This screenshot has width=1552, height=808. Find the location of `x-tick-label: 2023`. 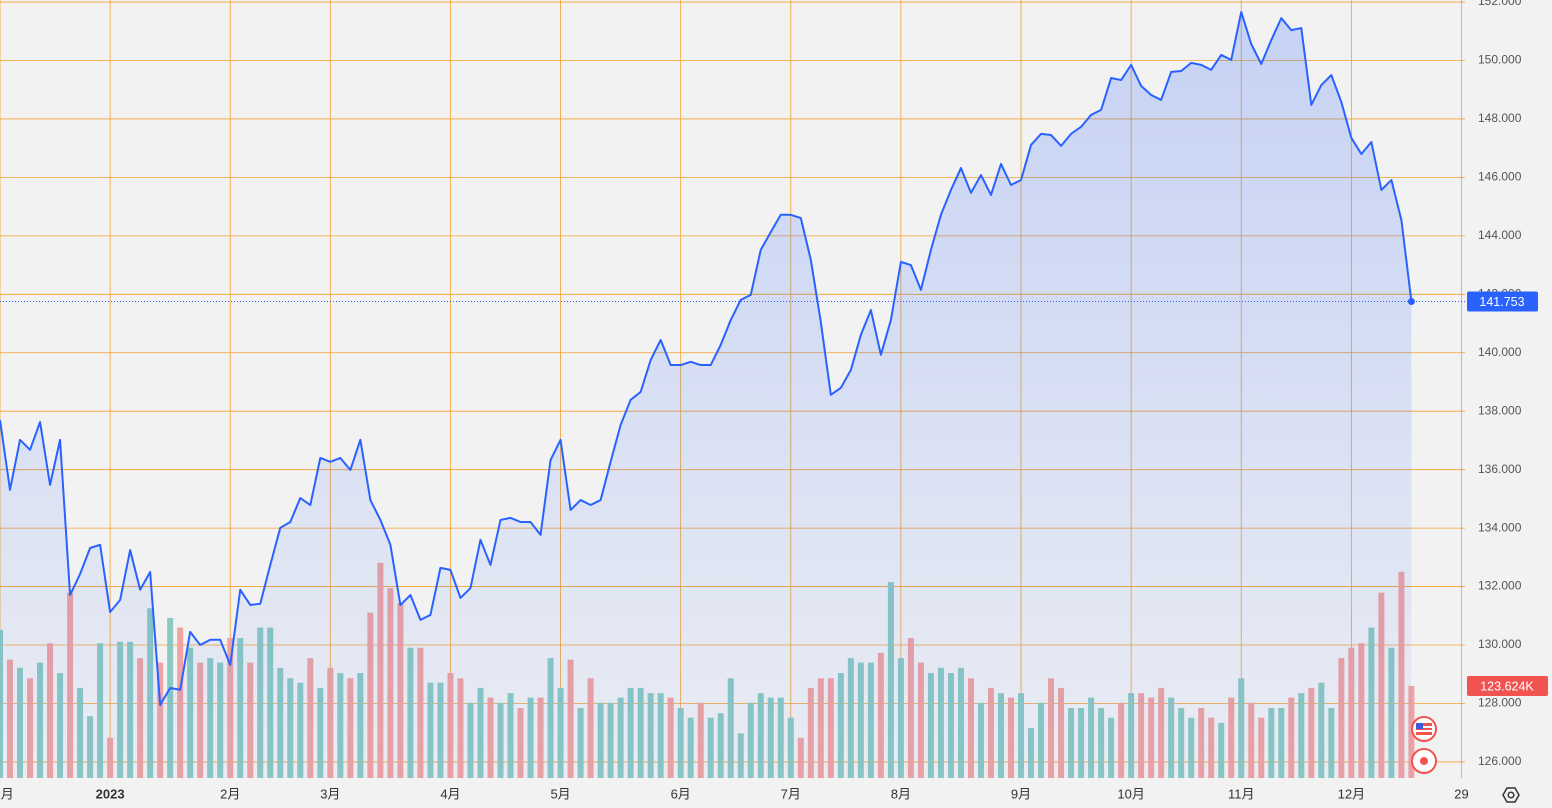

x-tick-label: 2023 is located at coordinates (110, 793).